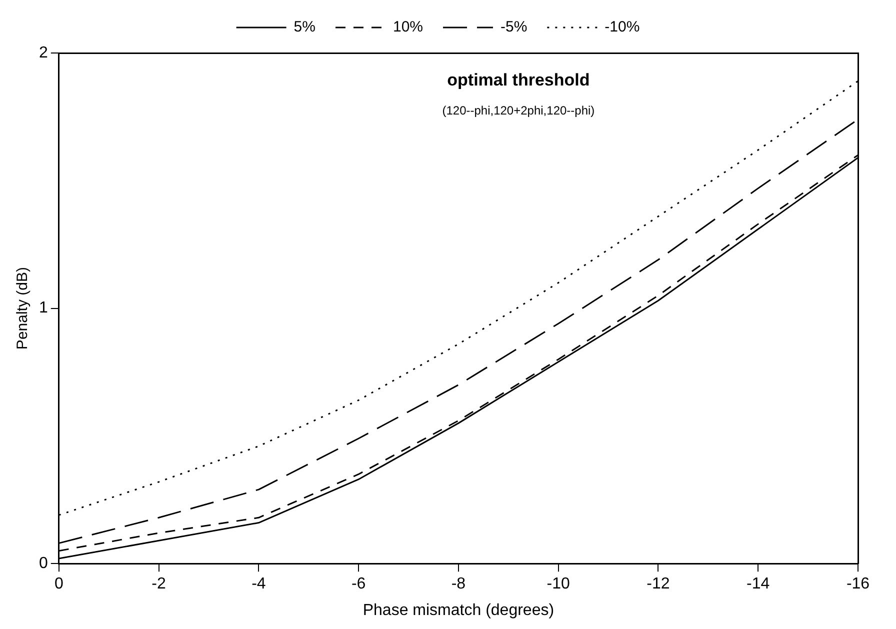 The image size is (896, 629). Describe the element at coordinates (558, 584) in the screenshot. I see `x-tick-label: -10` at that location.